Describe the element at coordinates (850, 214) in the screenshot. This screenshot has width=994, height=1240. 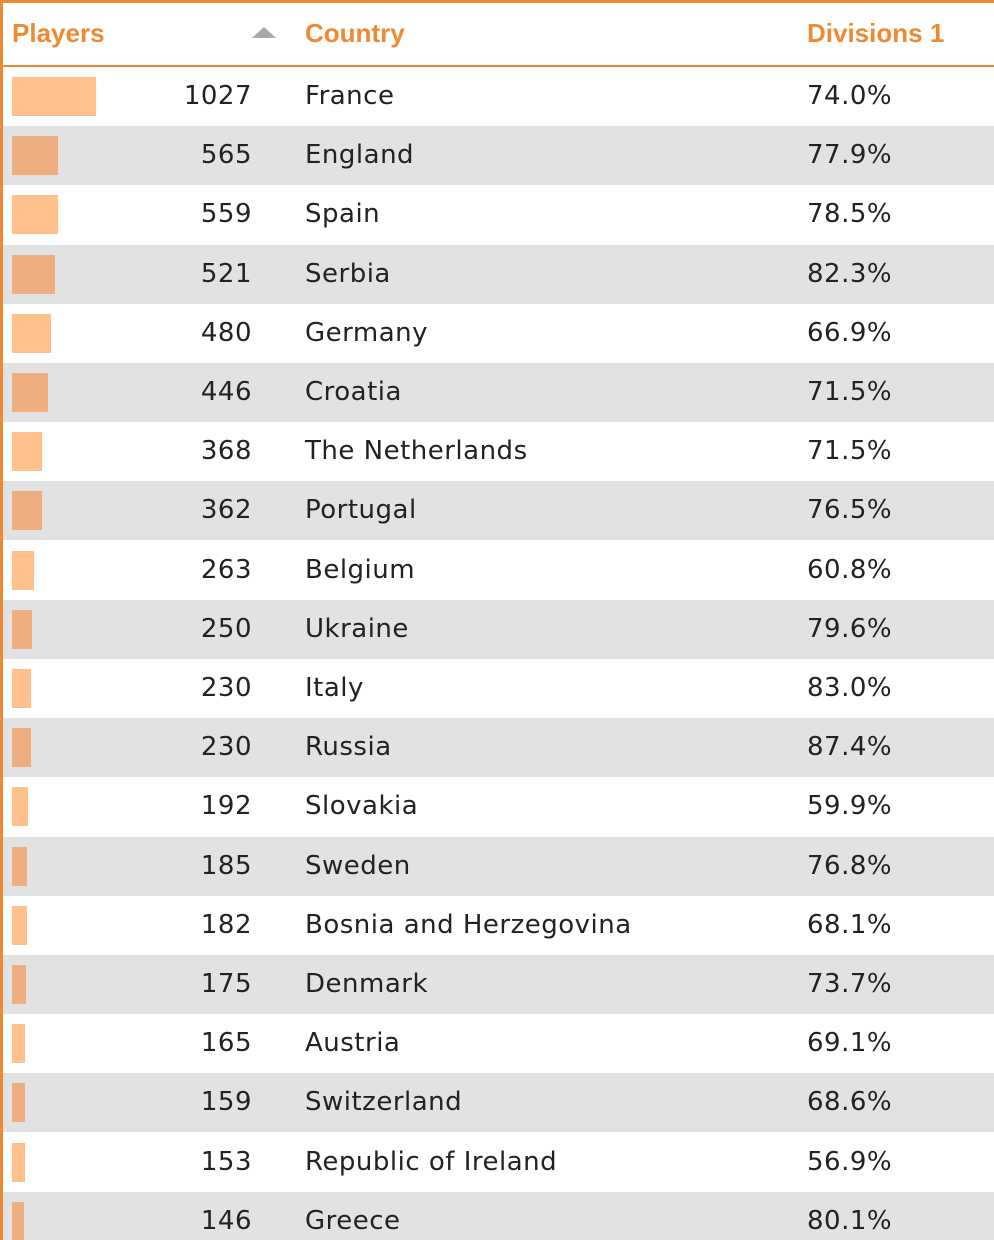
I see `divisions-value: 78.5%` at that location.